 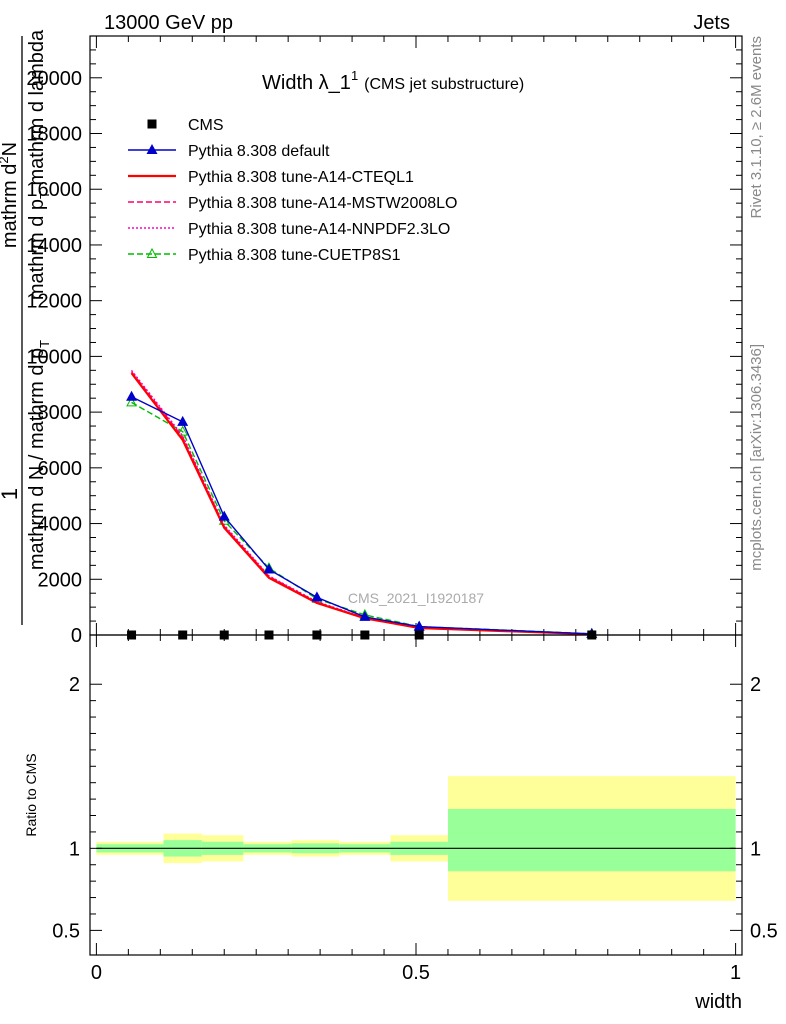 What do you see at coordinates (756, 457) in the screenshot?
I see `mcplots-label: mcplots.cern.ch [arXiv:1306.3436]` at bounding box center [756, 457].